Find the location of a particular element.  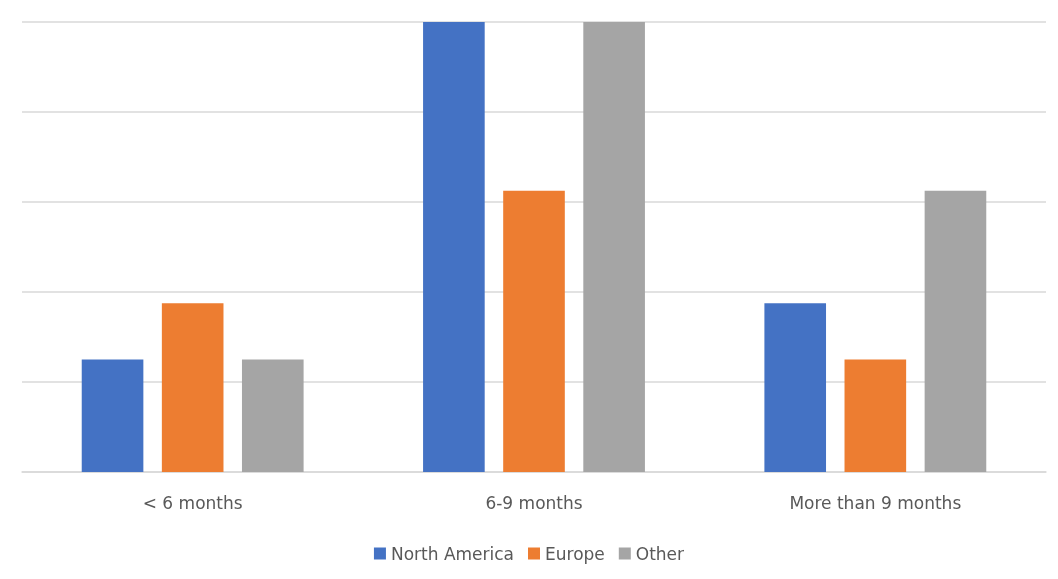

legend-label: Other is located at coordinates (660, 553).